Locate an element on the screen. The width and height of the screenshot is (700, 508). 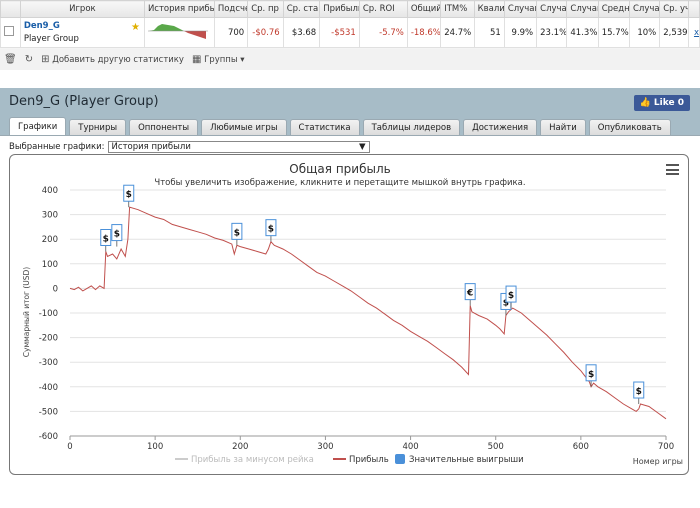
profit-sparkline-cell is located at coordinates (179, 32).